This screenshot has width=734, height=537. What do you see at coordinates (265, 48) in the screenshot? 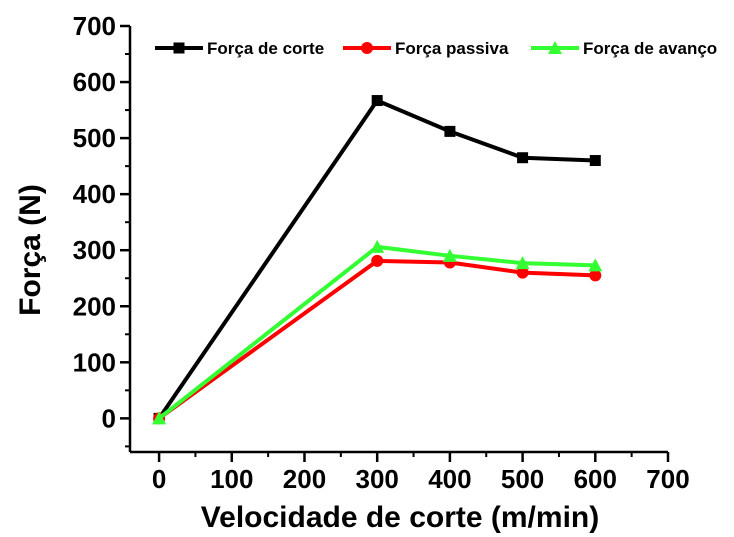
I see `legend-label: Força de corte` at bounding box center [265, 48].